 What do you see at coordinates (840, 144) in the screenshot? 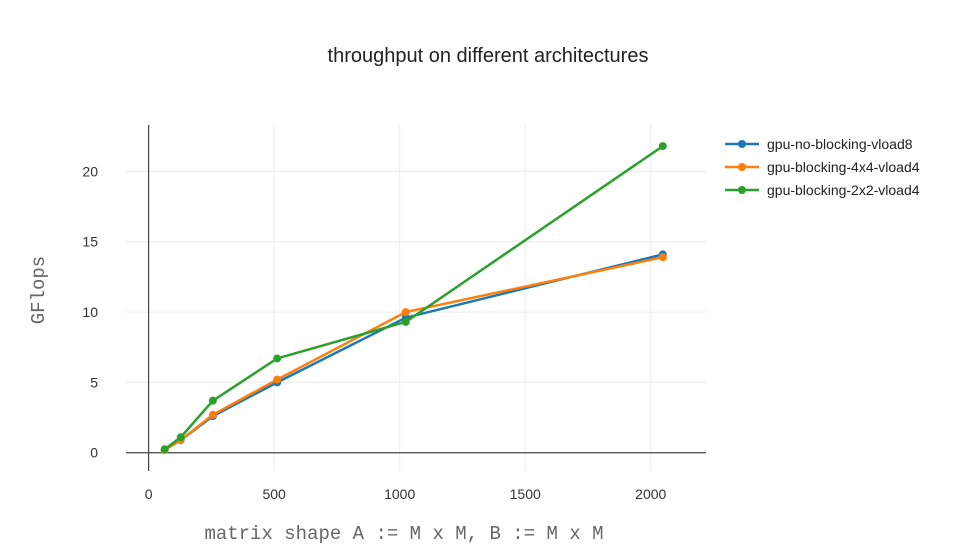
I see `legend-label: gpu-no-blocking-vload8` at bounding box center [840, 144].